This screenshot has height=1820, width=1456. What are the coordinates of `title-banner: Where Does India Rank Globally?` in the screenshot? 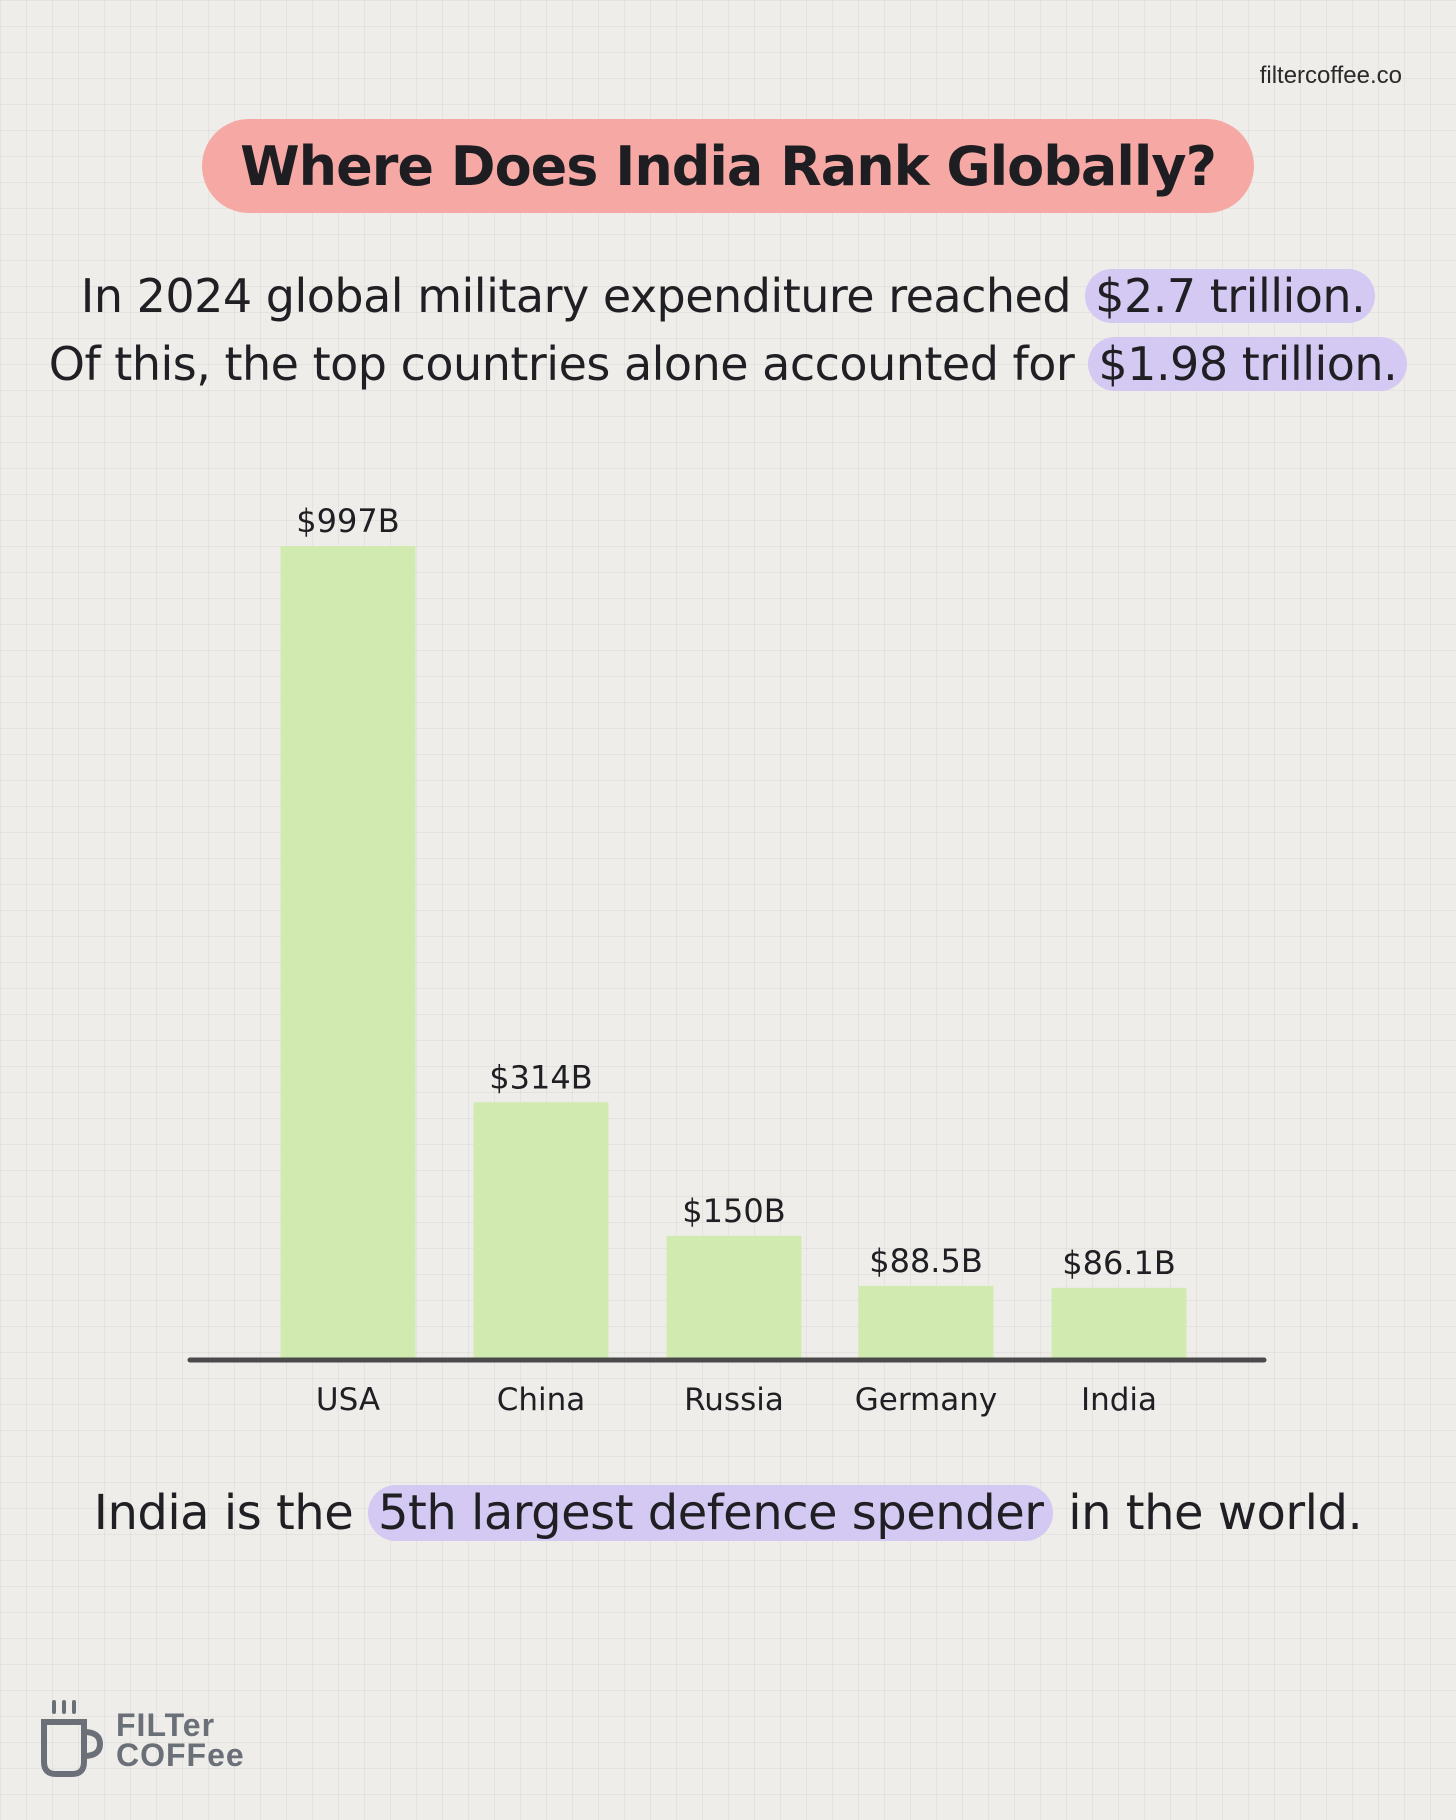 It's located at (728, 166).